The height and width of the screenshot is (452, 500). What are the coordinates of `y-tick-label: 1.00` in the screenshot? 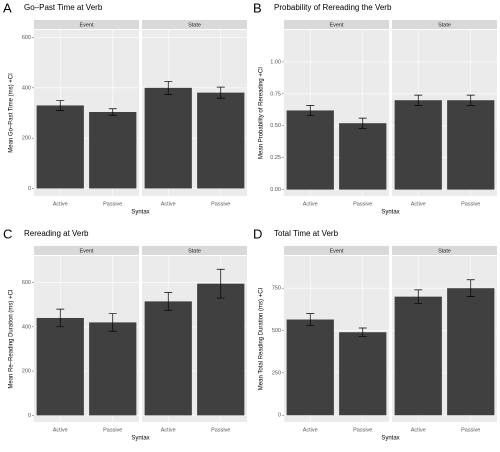 It's located at (275, 62).